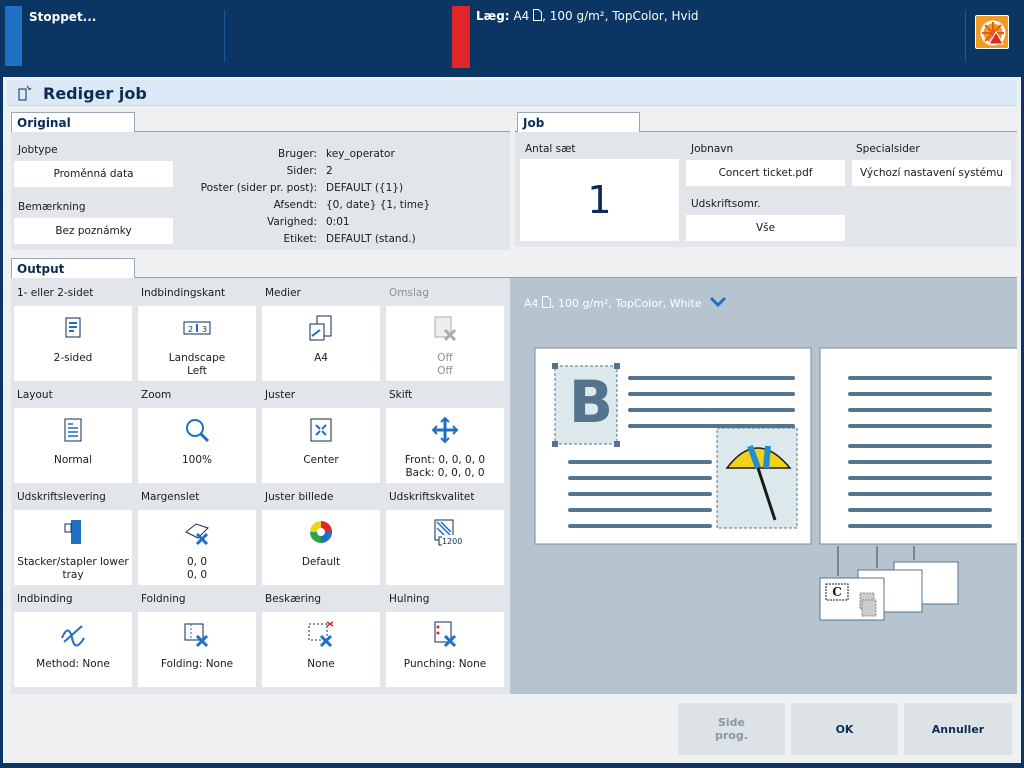  What do you see at coordinates (461, 37) in the screenshot?
I see `status-indicator-red` at bounding box center [461, 37].